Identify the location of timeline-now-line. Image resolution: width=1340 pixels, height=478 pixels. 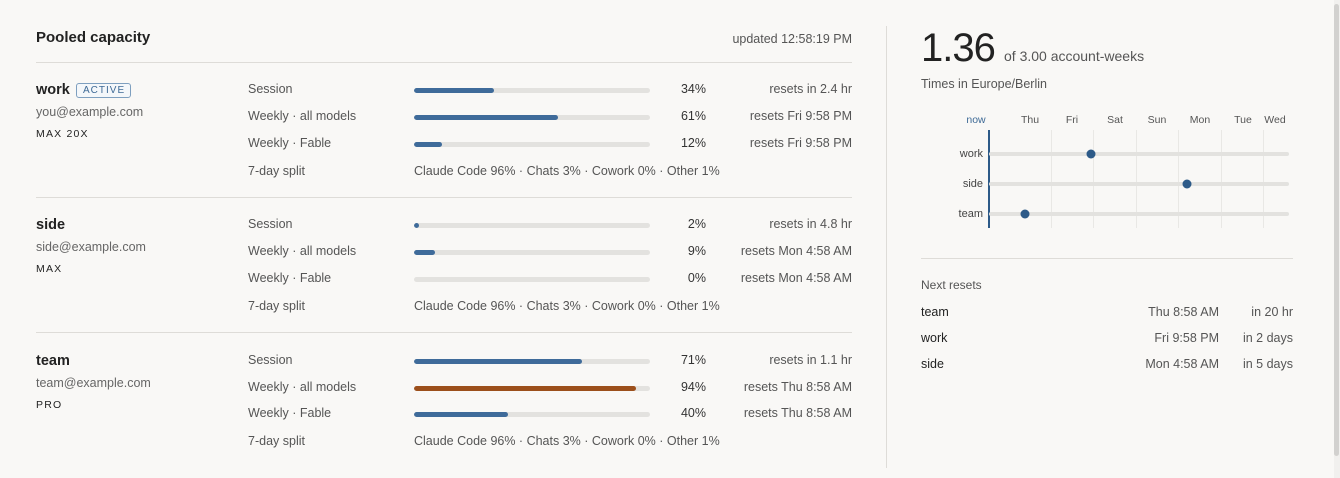
(989, 179).